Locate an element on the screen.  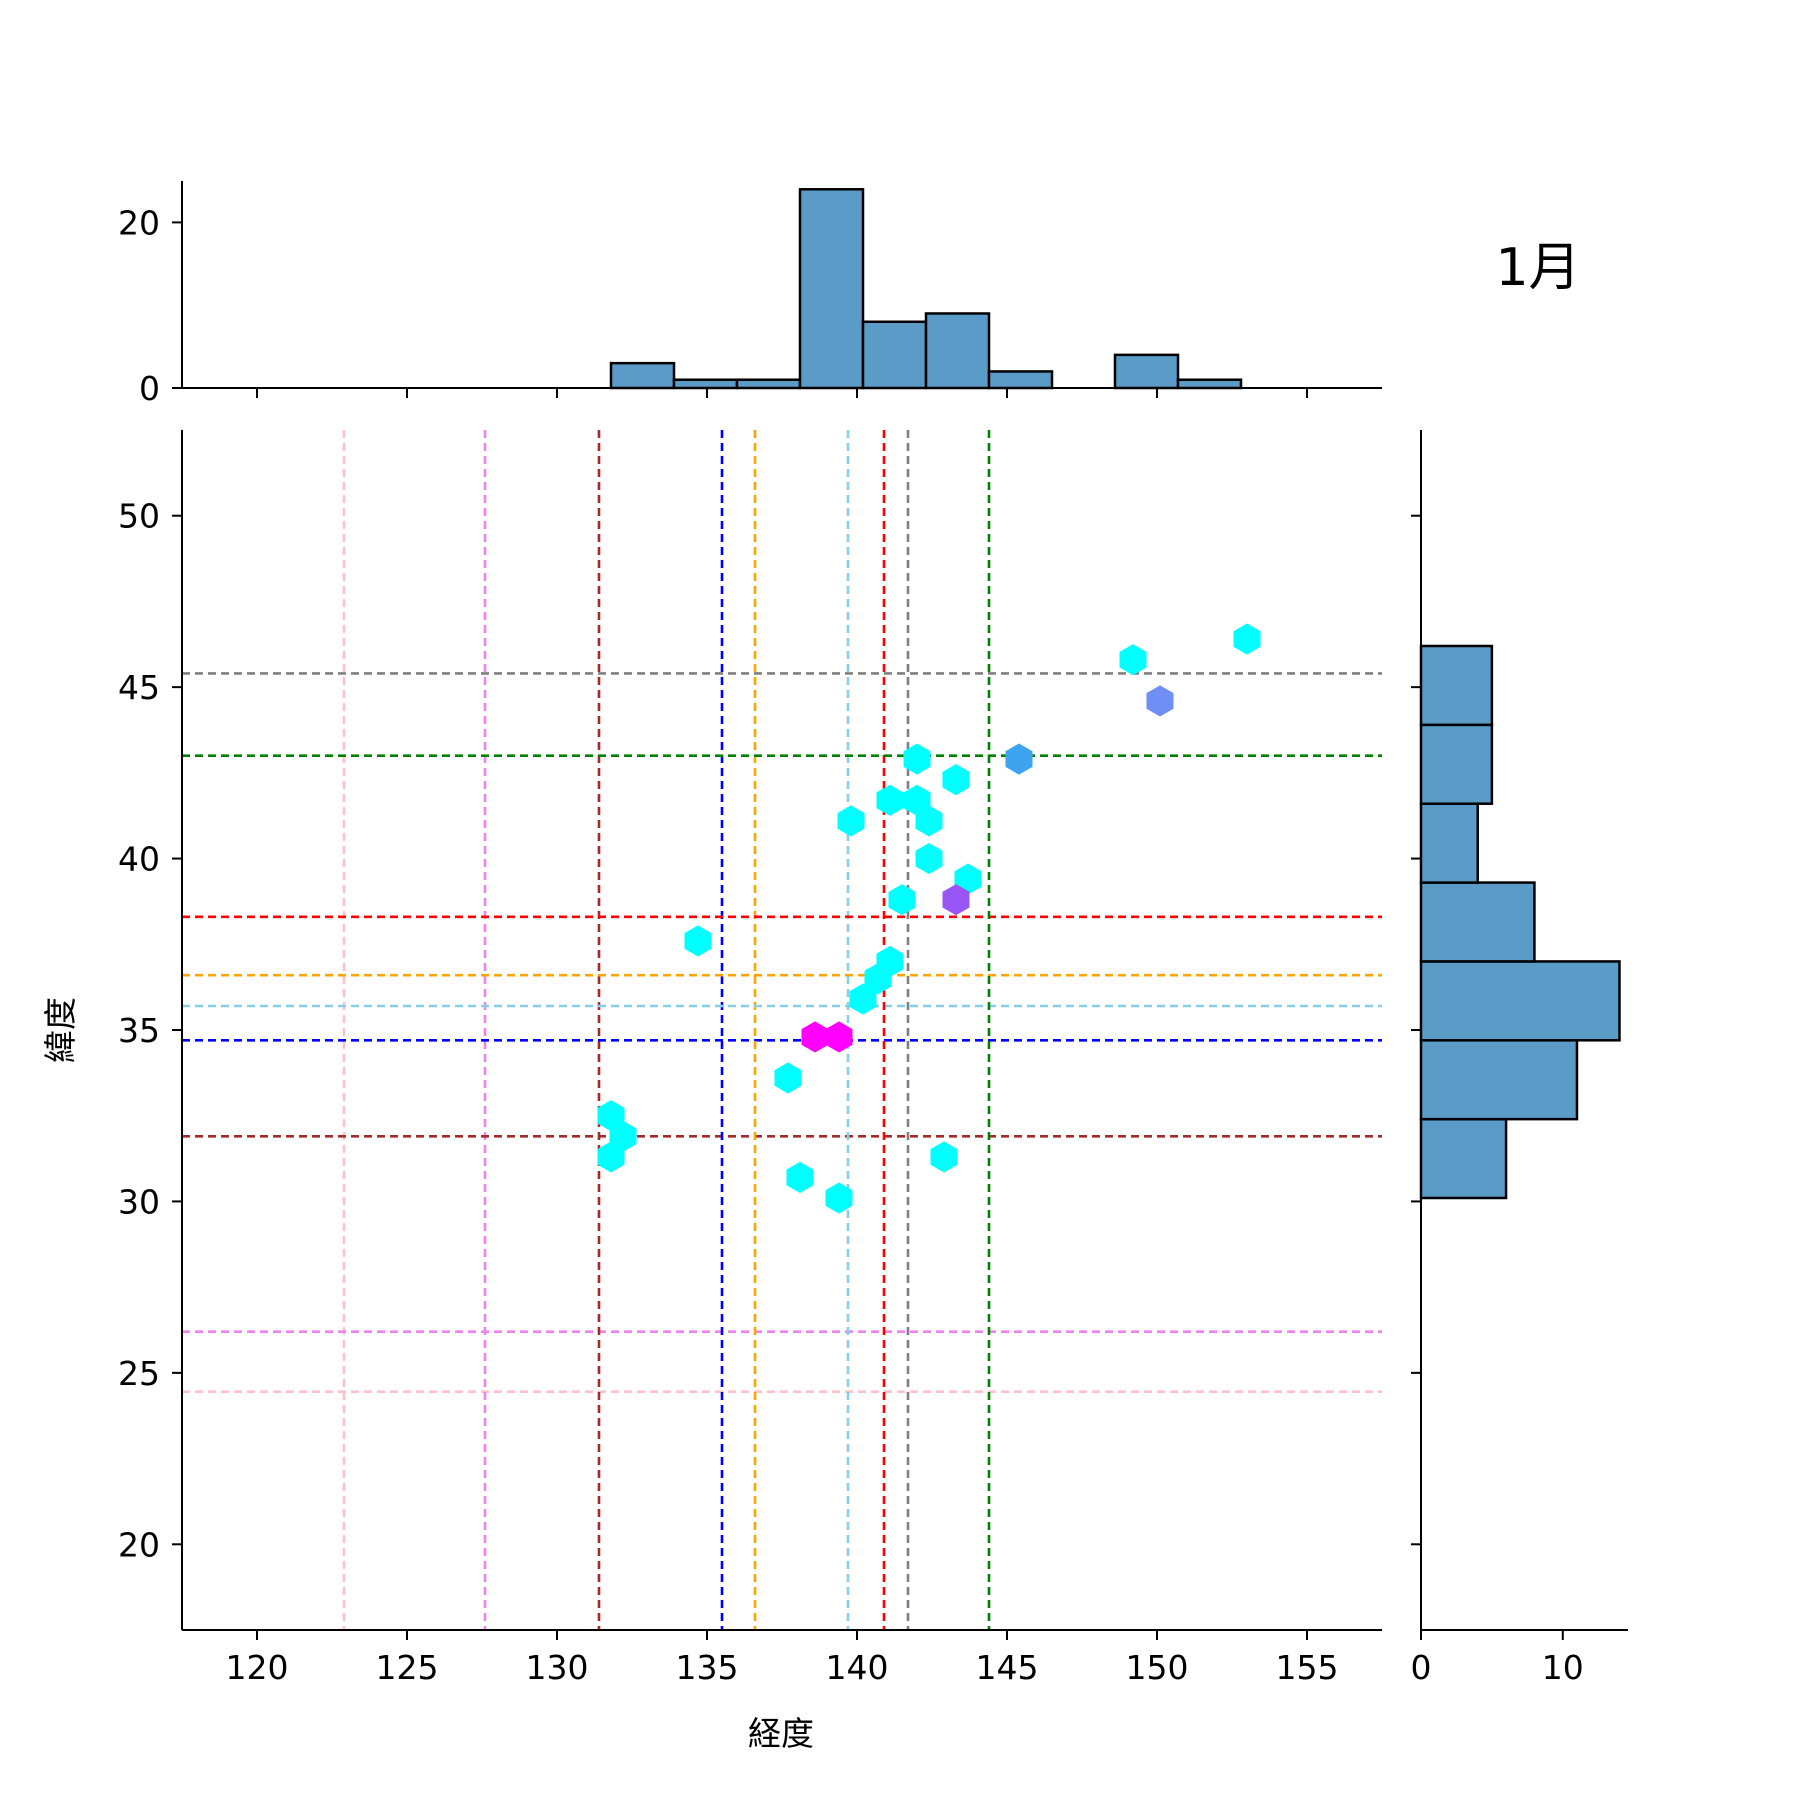
y-axis-label: 緯度 is located at coordinates (60, 1030).